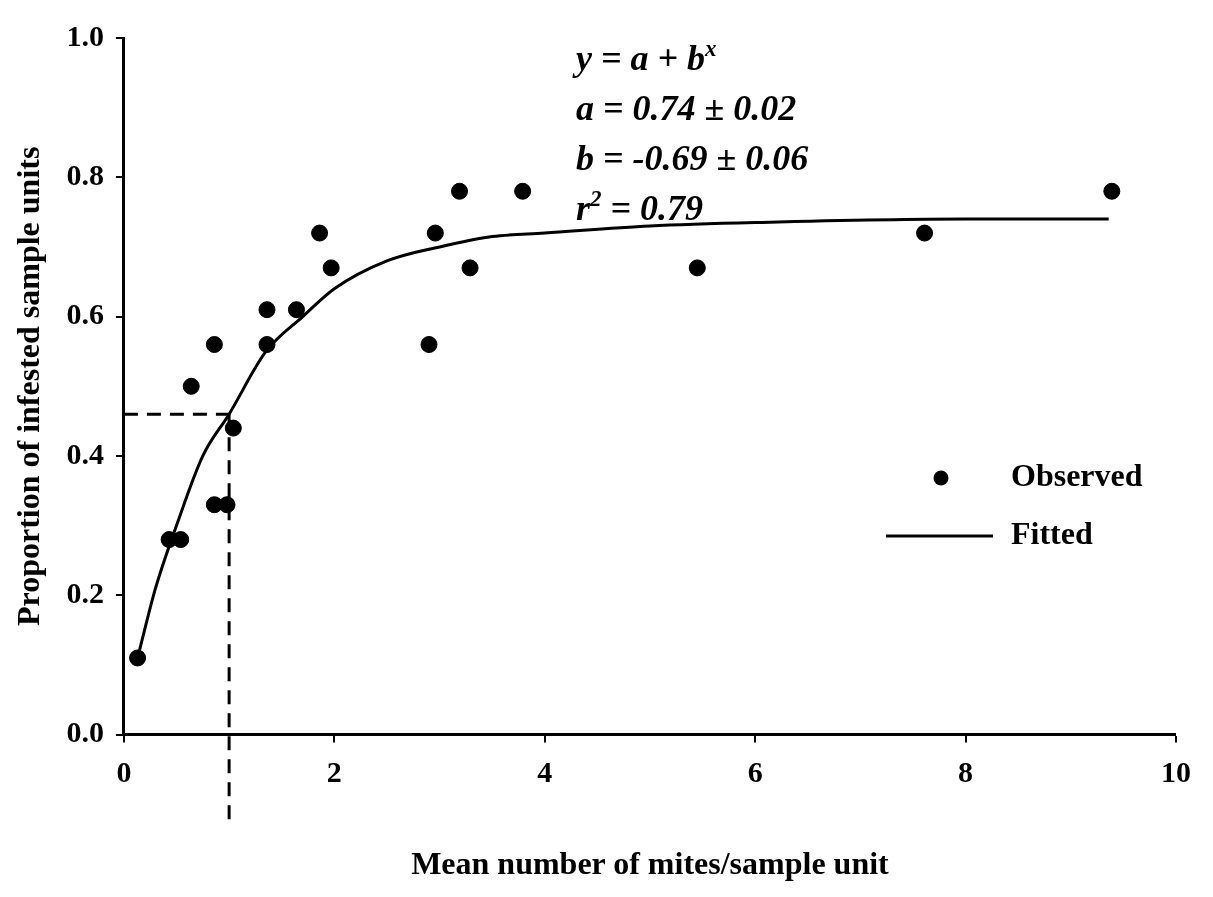 The height and width of the screenshot is (897, 1213). What do you see at coordinates (85, 593) in the screenshot?
I see `y-tick-label: 0.2` at bounding box center [85, 593].